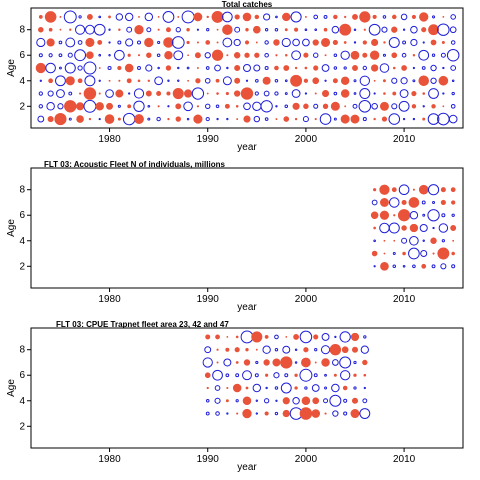 This screenshot has height=480, width=480. I want to click on y-ticks: 2 4 6 8, so click(25, 388).